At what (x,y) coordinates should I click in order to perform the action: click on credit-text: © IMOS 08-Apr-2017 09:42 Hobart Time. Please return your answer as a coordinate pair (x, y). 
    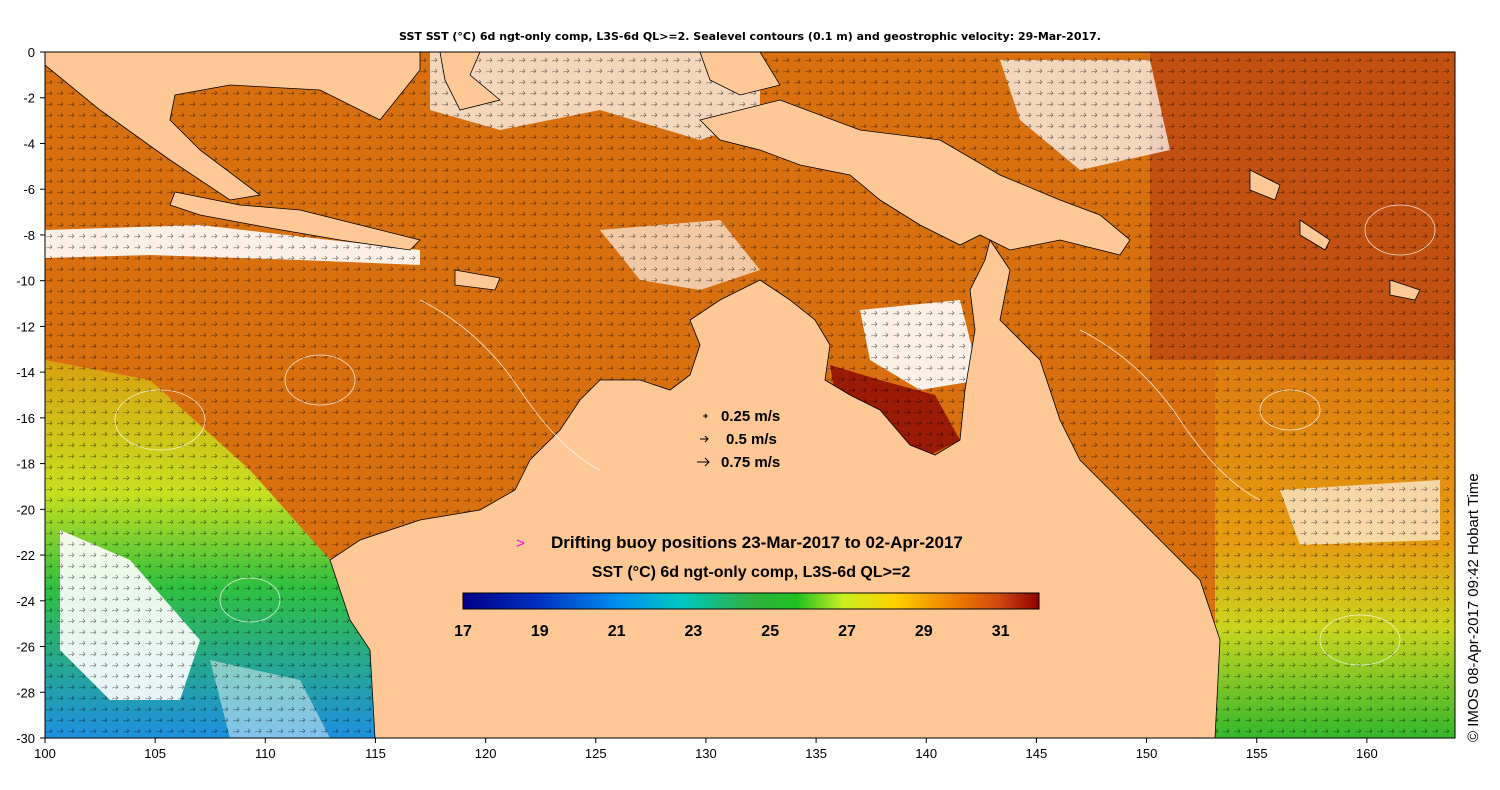
    Looking at the image, I should click on (1473, 607).